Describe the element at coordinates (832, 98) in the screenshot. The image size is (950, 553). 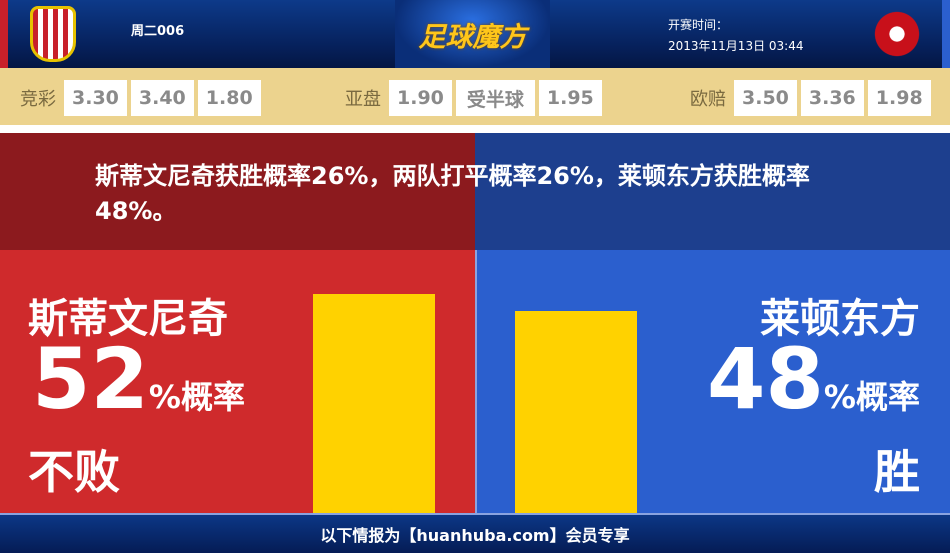
I see `odds-value: 3.36` at that location.